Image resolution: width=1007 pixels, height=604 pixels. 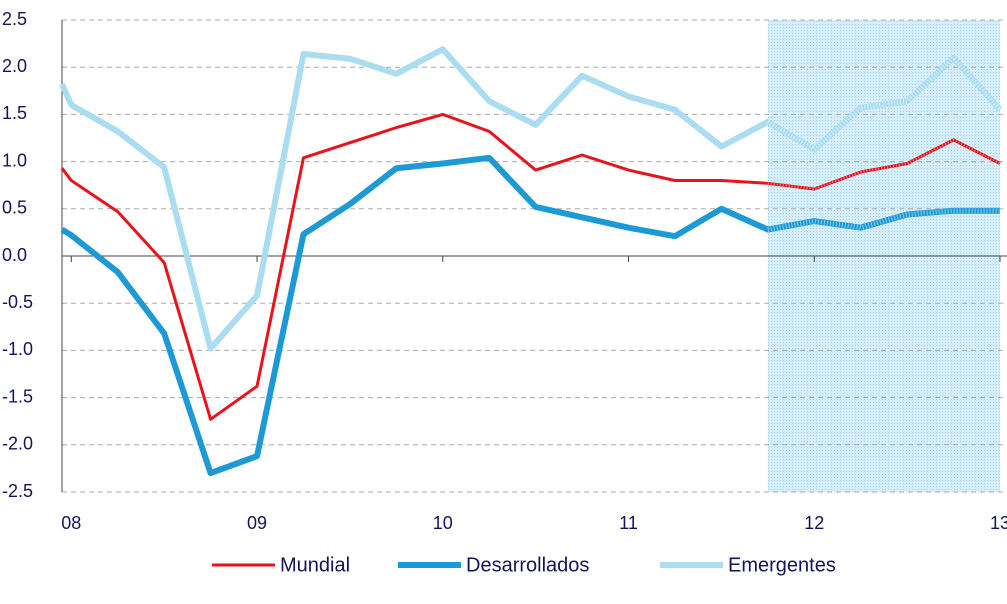 I want to click on legend-label: Mundial, so click(x=315, y=565).